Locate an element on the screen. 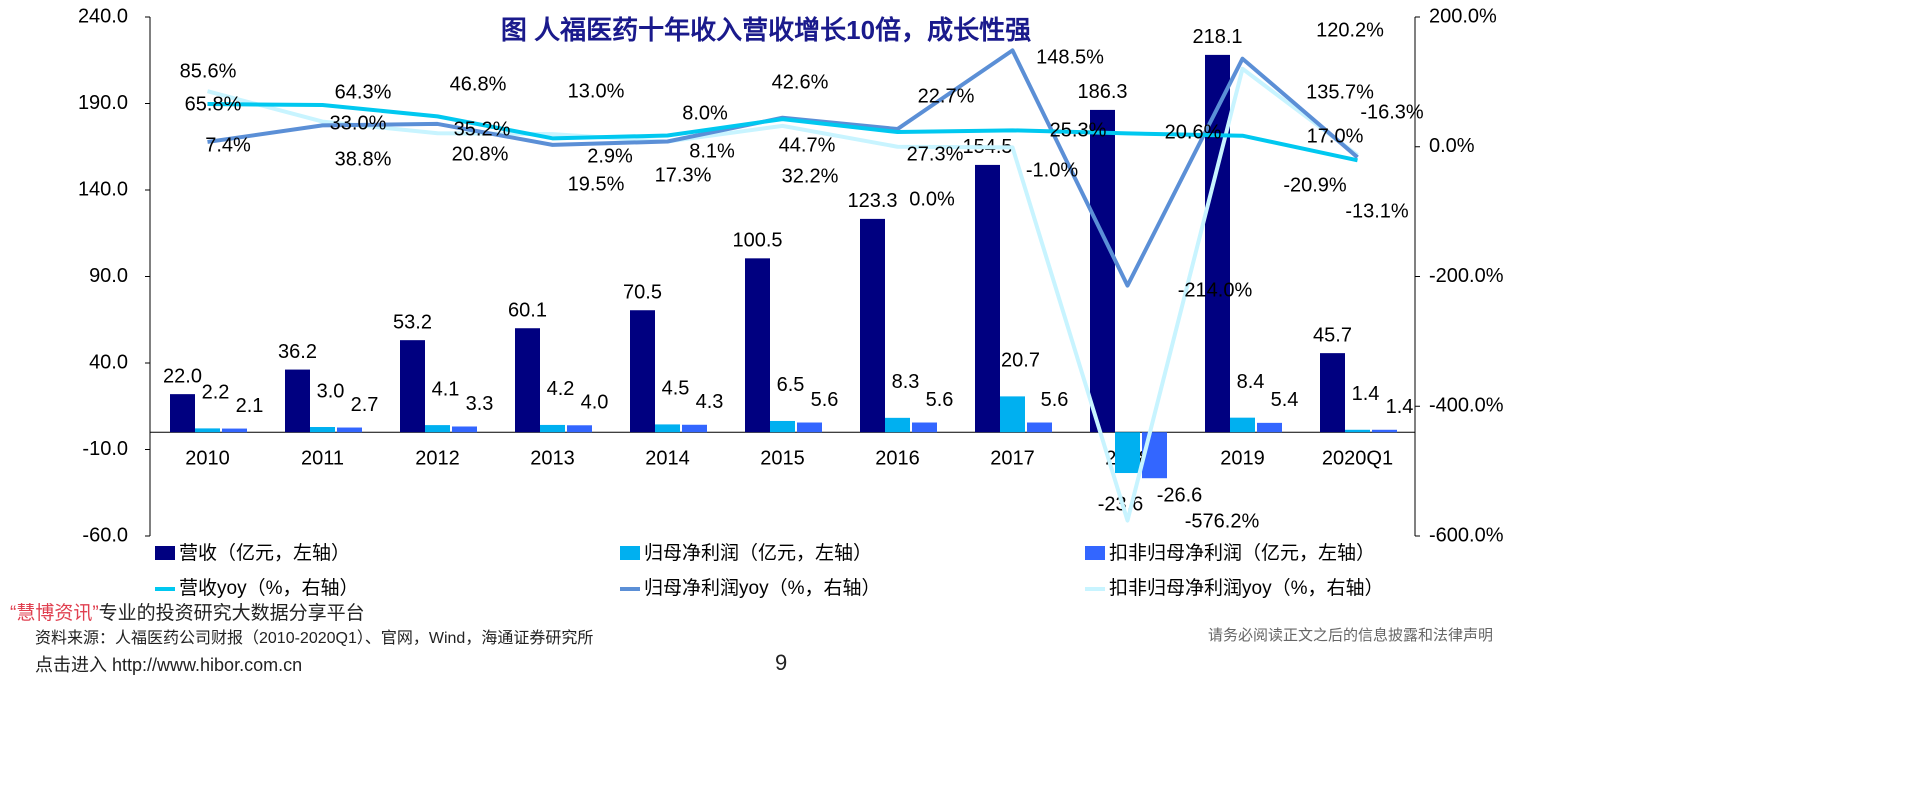 This screenshot has width=1920, height=806. x-tick-label: 2019 is located at coordinates (1242, 458).